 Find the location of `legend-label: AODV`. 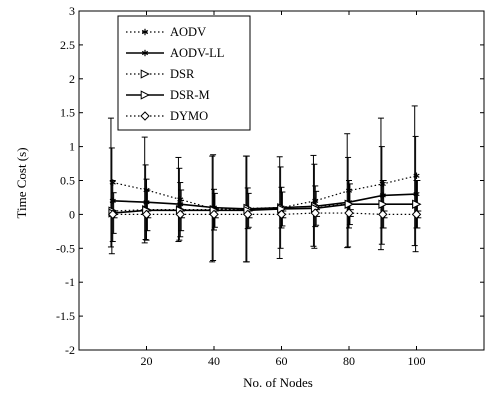

legend-label: AODV is located at coordinates (188, 32).